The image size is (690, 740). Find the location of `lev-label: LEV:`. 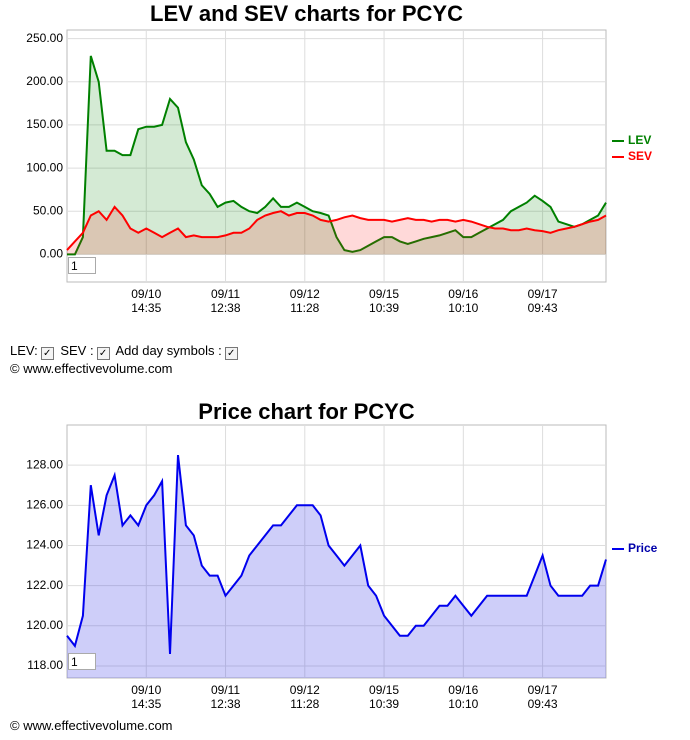

lev-label: LEV: is located at coordinates (24, 350).